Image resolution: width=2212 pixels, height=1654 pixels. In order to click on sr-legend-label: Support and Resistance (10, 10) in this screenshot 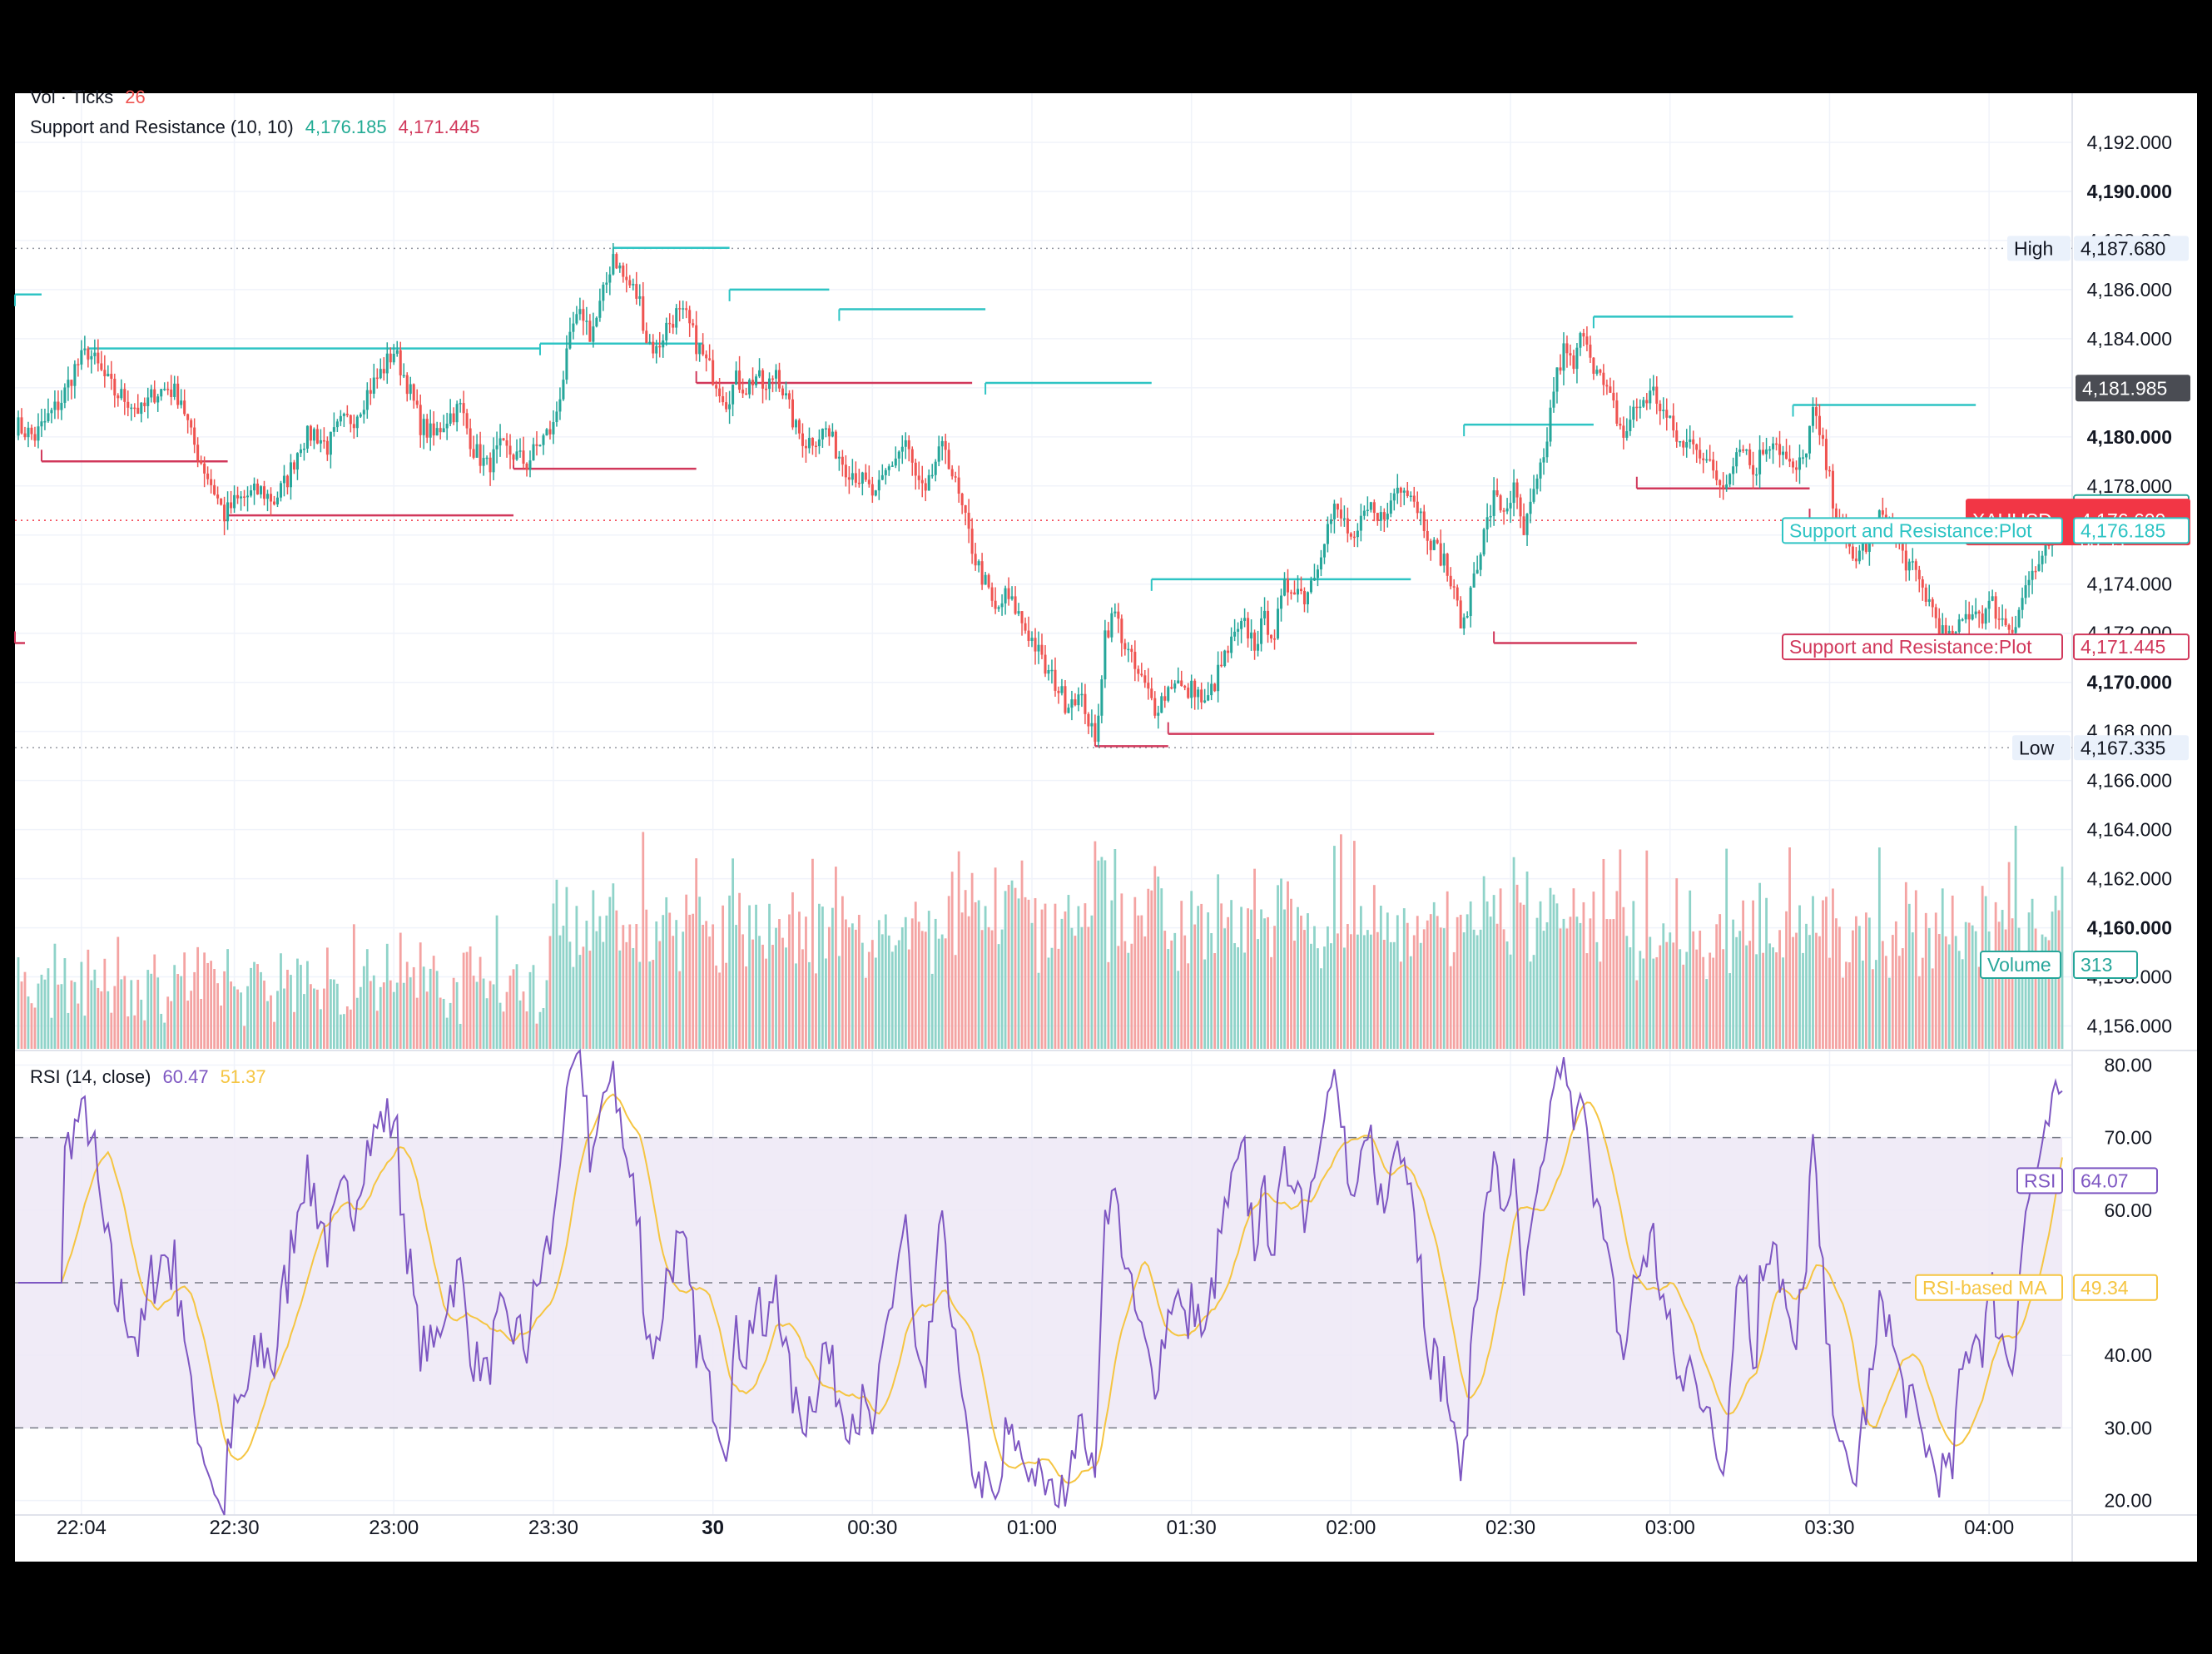, I will do `click(162, 127)`.